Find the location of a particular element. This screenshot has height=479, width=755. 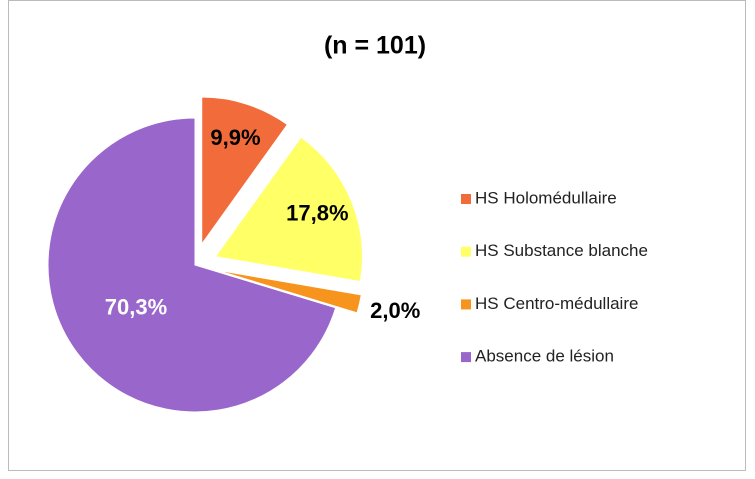

legend-label: HS Centro-médullaire is located at coordinates (556, 303).